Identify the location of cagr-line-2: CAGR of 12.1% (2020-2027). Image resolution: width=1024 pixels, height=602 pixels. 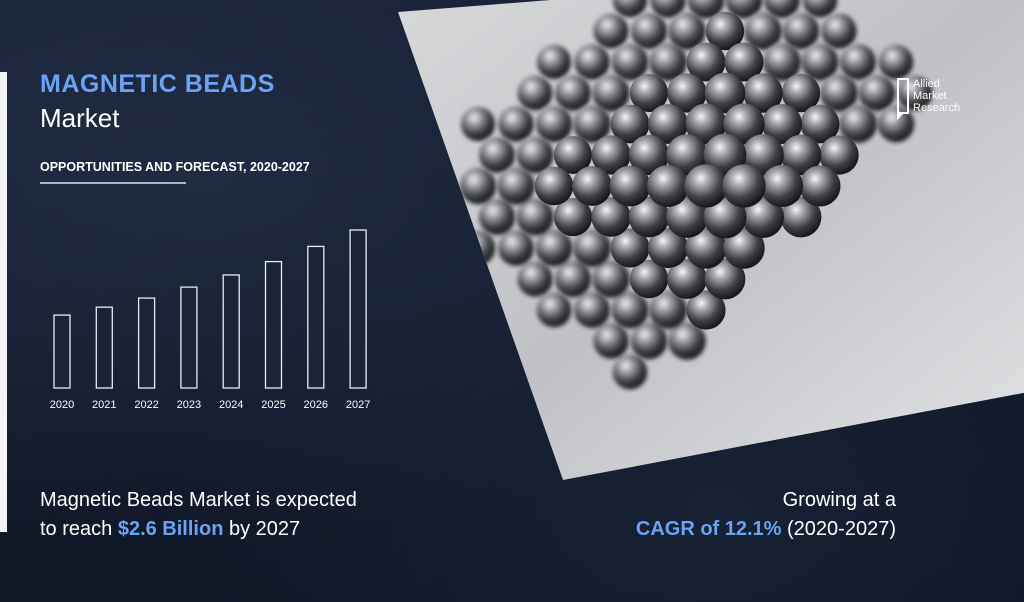
(766, 529).